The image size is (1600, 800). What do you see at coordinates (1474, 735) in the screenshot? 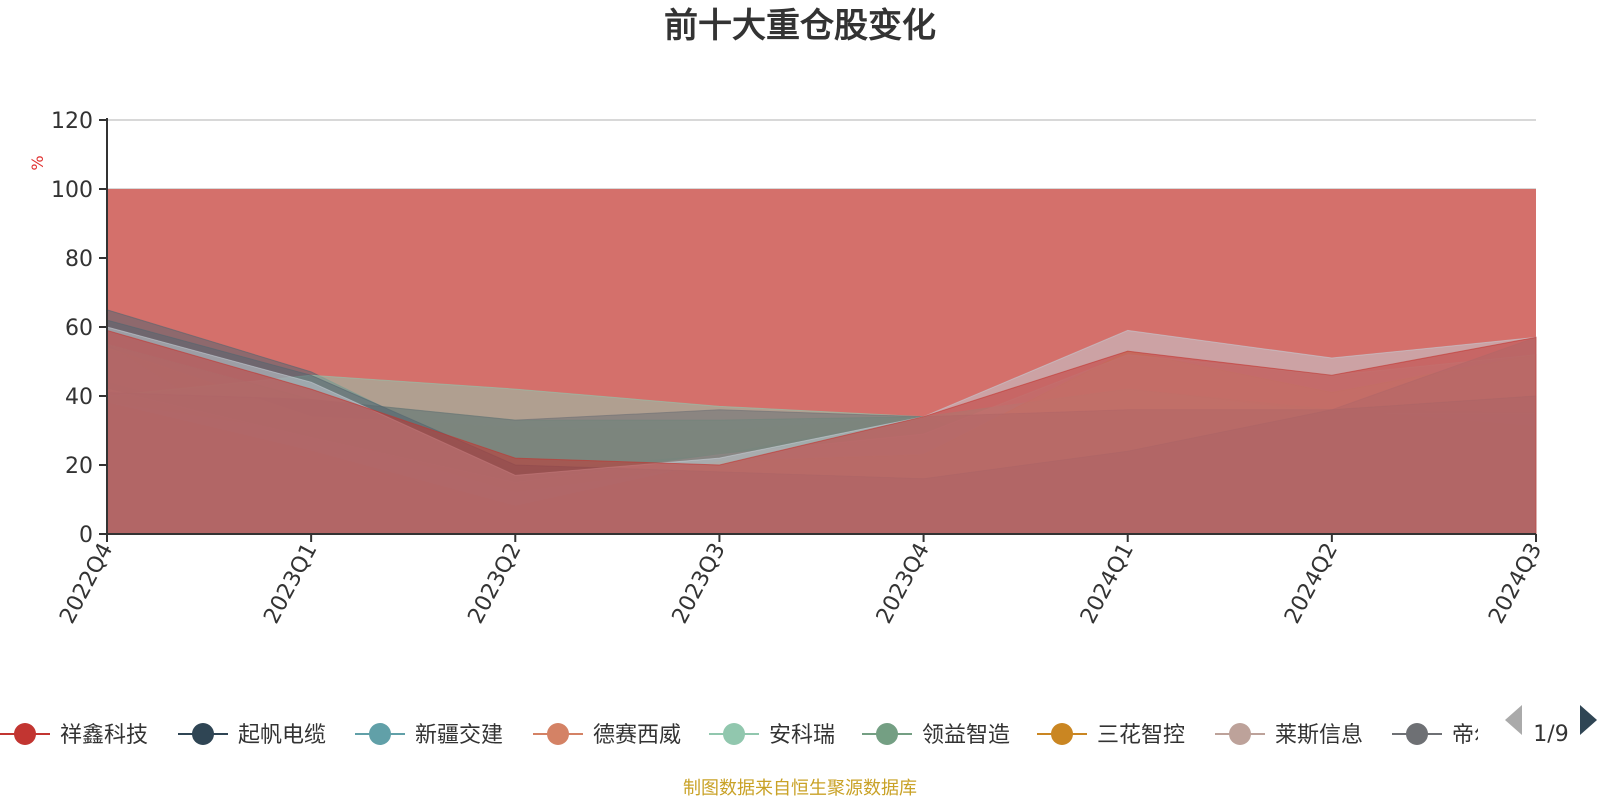
I see `legend-label: 帝尔` at bounding box center [1474, 735].